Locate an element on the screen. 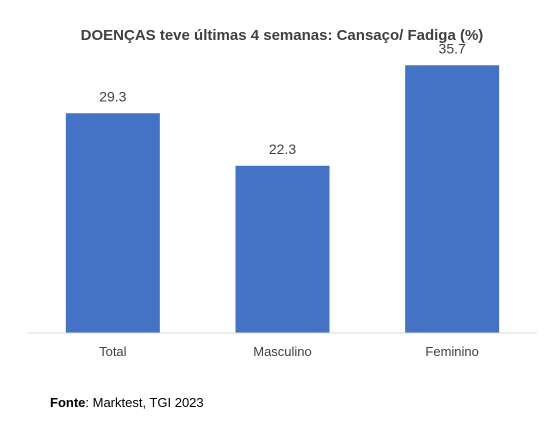  category-labels-group: Total Masculino Feminino is located at coordinates (289, 351).